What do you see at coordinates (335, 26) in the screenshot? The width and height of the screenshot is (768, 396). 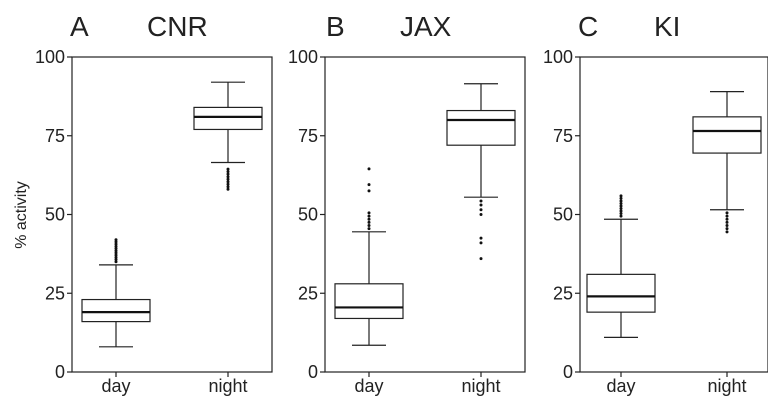 I see `panel-letter: B` at bounding box center [335, 26].